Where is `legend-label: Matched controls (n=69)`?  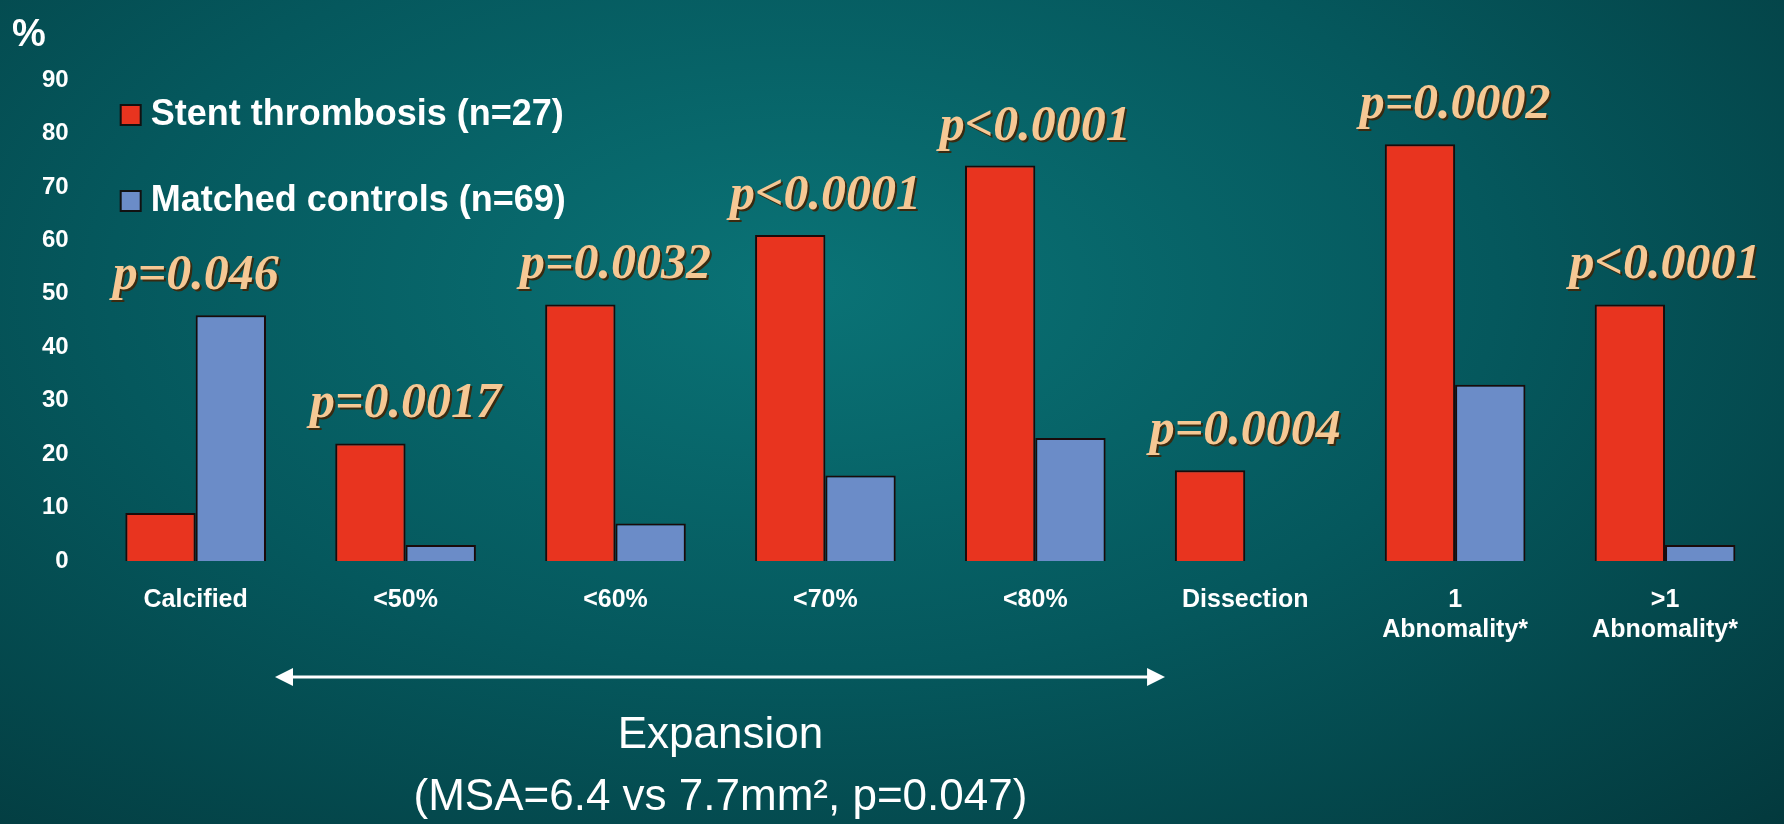
legend-label: Matched controls (n=69) is located at coordinates (358, 198).